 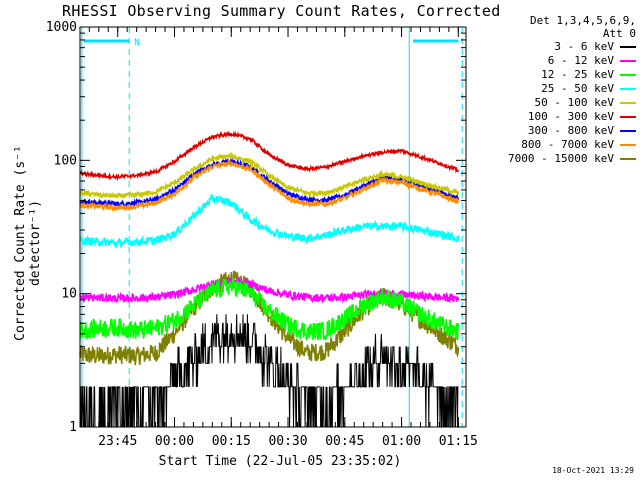 I want to click on y-tick-label-1: 10, so click(x=69, y=294).